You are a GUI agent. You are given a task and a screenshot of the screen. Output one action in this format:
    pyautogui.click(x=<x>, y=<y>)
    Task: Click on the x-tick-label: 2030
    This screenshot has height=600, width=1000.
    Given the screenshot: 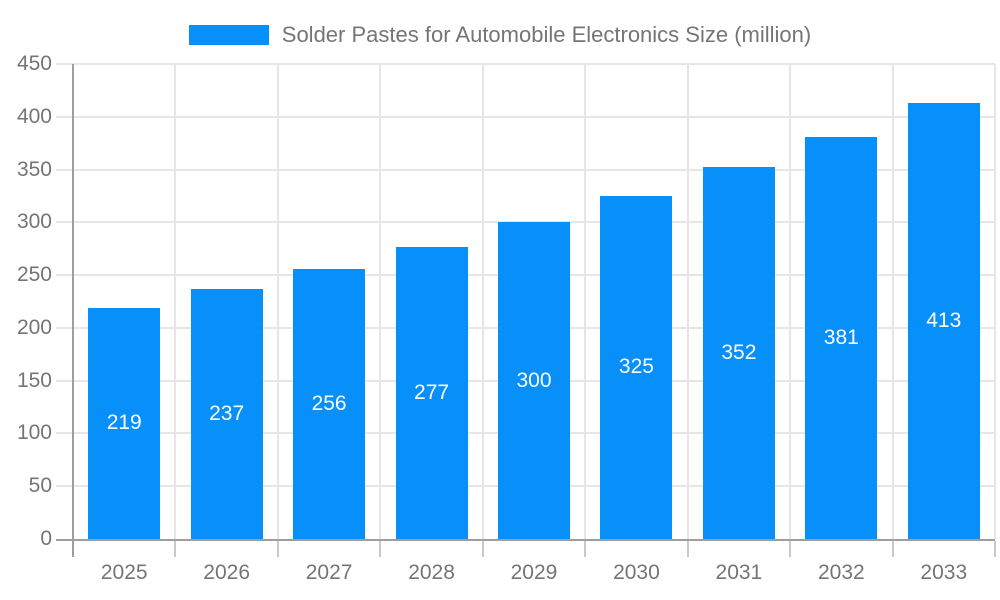 What is the action you would take?
    pyautogui.click(x=636, y=572)
    